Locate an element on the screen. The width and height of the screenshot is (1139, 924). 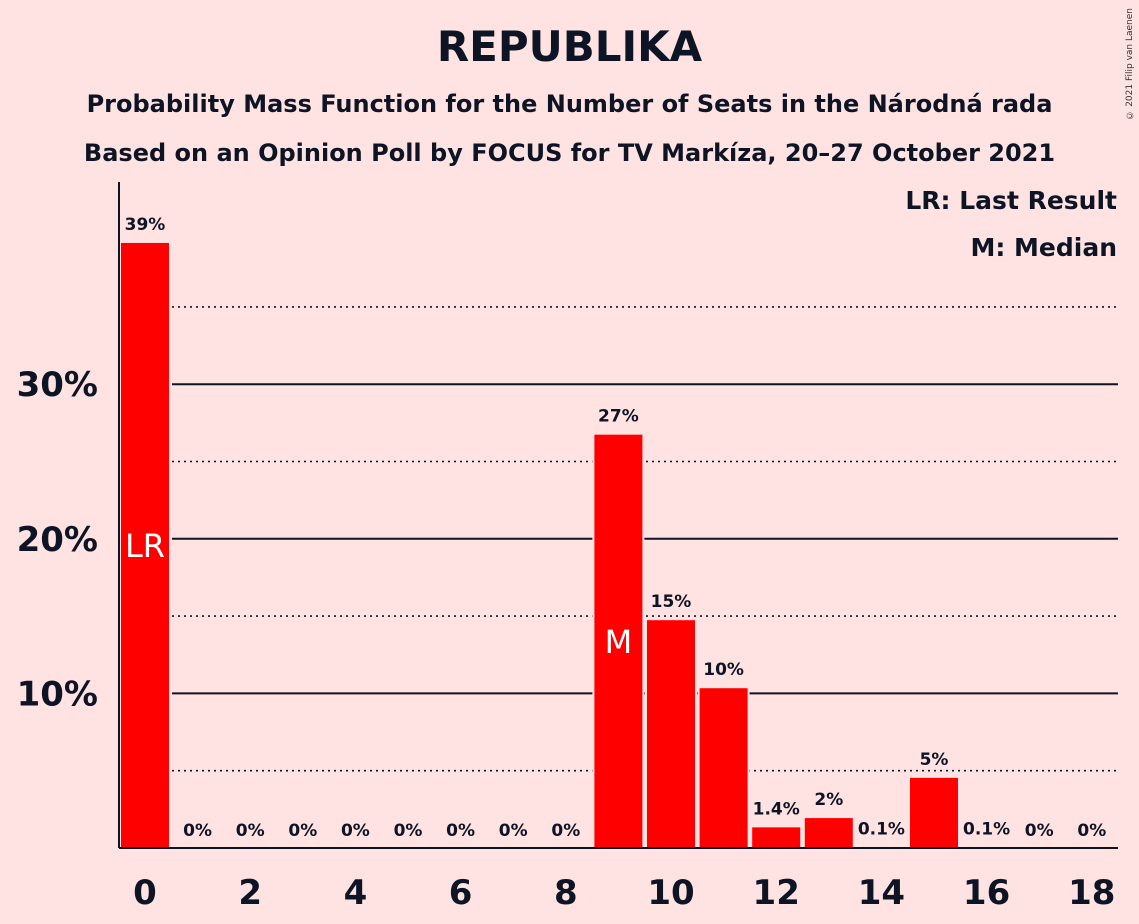
x-tick-label: 14 is located at coordinates (881, 893).